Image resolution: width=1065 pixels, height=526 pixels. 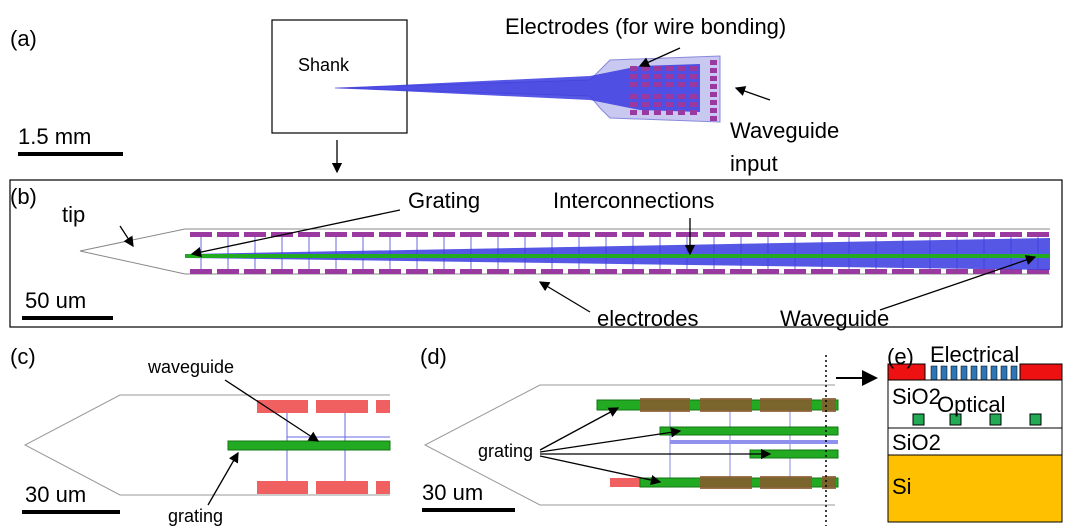 What do you see at coordinates (23, 196) in the screenshot?
I see `panel-label: (b)` at bounding box center [23, 196].